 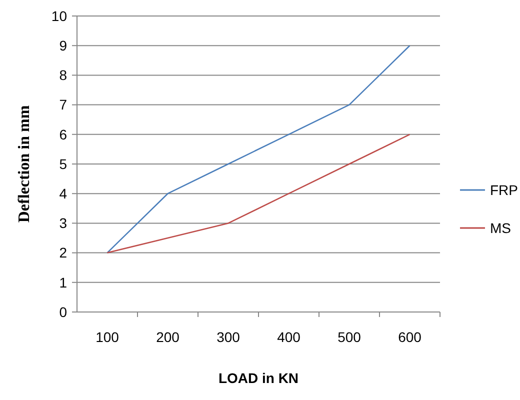 What do you see at coordinates (108, 337) in the screenshot?
I see `x-tick-label: 100` at bounding box center [108, 337].